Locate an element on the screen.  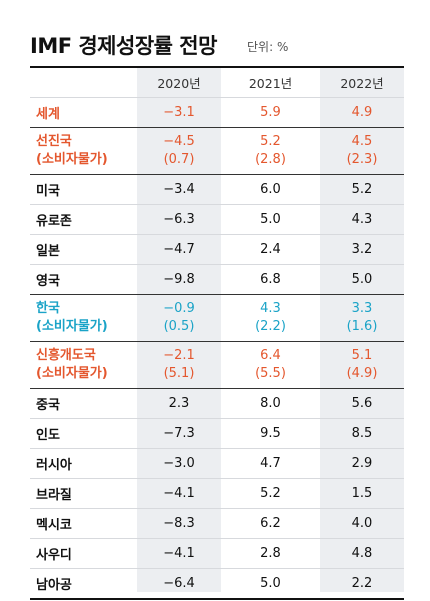
table-row: 선진국 (소비자물가) −4.5 (0.7) 5.2 (2.8) 4.5 (2.3) is located at coordinates (217, 151).